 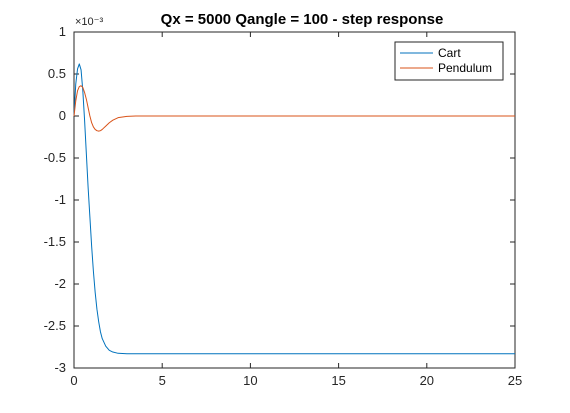 What do you see at coordinates (62, 31) in the screenshot?
I see `y-tick-label: 1` at bounding box center [62, 31].